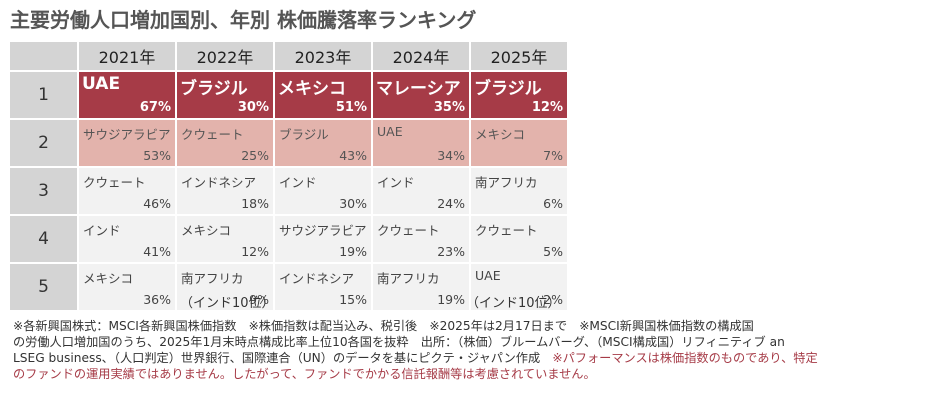 The image size is (941, 416). Describe the element at coordinates (255, 155) in the screenshot. I see `return-percent: 25%` at that location.